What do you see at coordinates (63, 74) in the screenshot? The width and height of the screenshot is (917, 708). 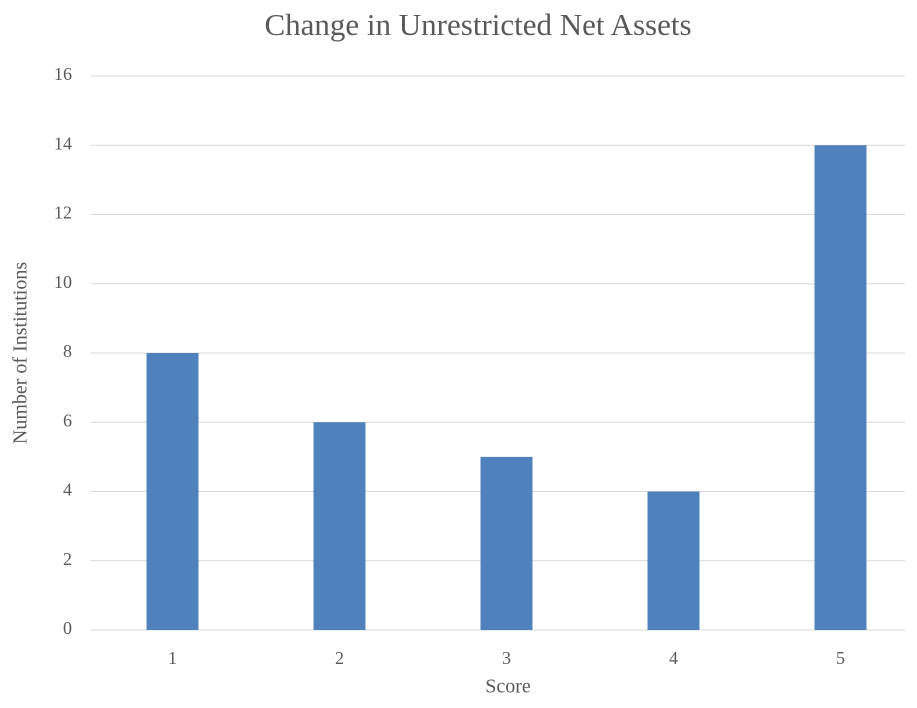 I see `y-tick-label: 16` at bounding box center [63, 74].